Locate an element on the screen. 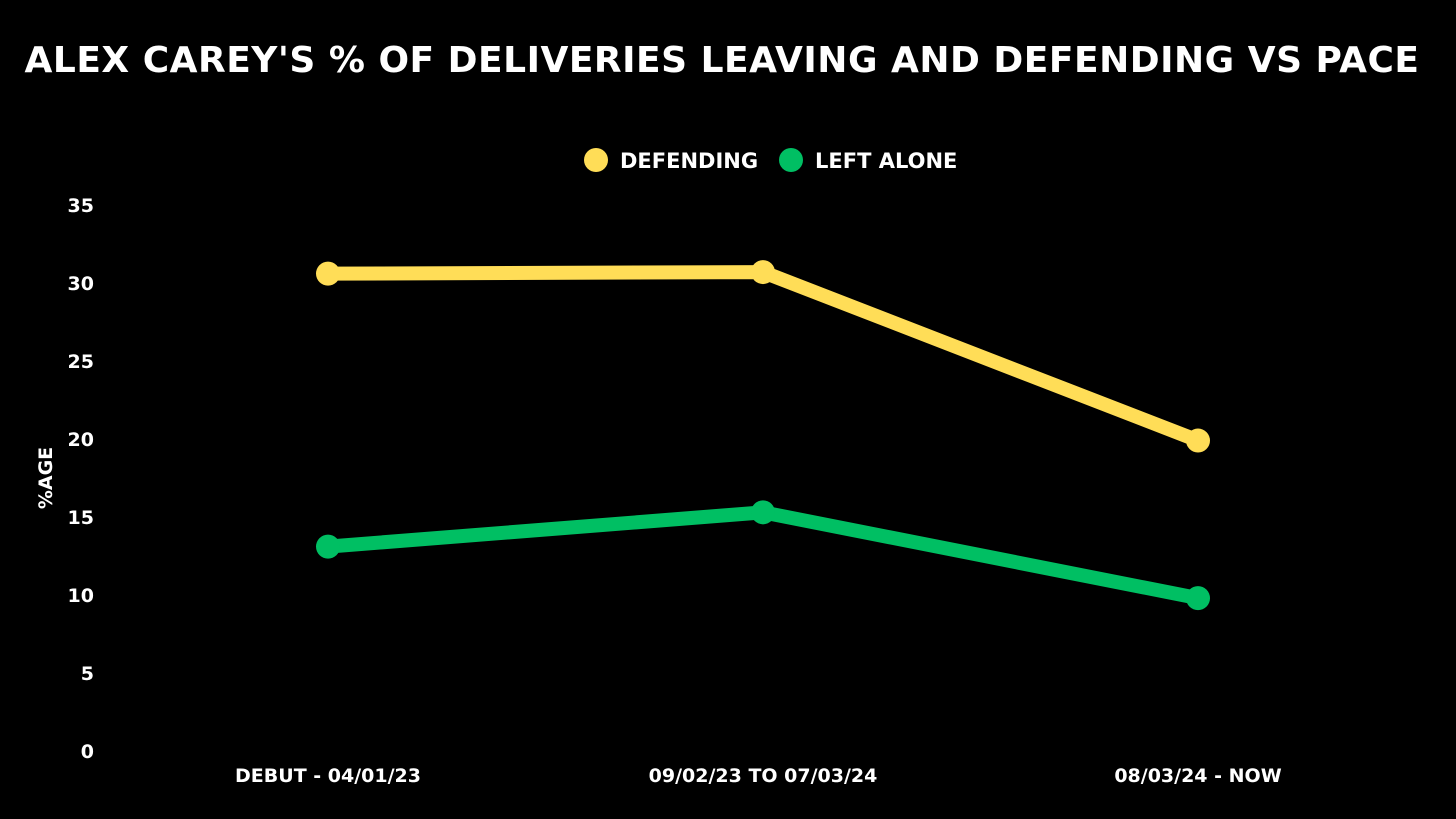 This screenshot has height=819, width=1456. y-tick-label: 5 is located at coordinates (87, 674).